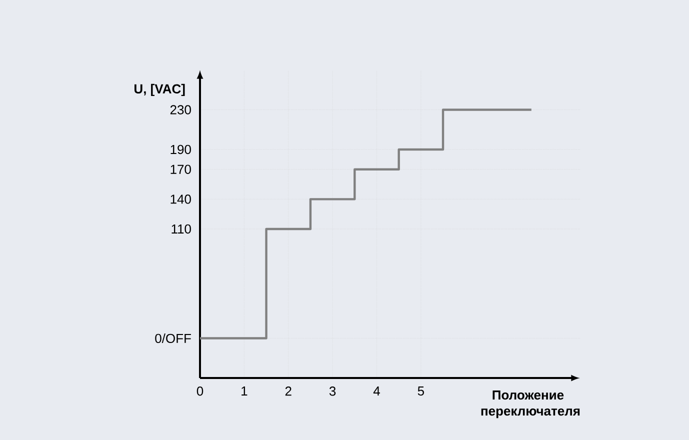 The image size is (689, 440). Describe the element at coordinates (180, 149) in the screenshot. I see `y-tick-label: 190` at that location.